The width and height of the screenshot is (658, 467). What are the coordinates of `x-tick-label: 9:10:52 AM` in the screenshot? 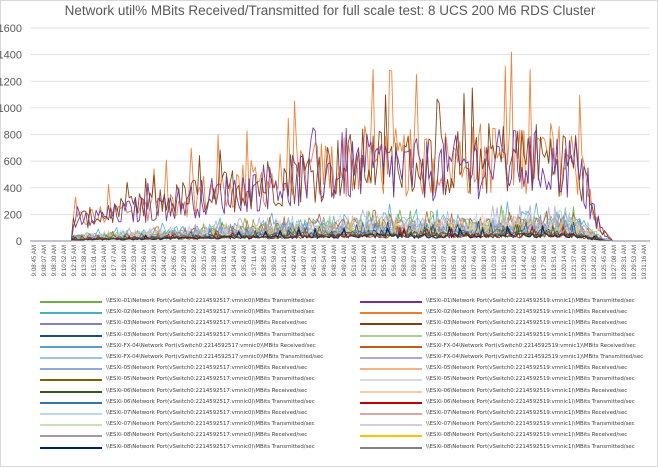 It's located at (64, 260).